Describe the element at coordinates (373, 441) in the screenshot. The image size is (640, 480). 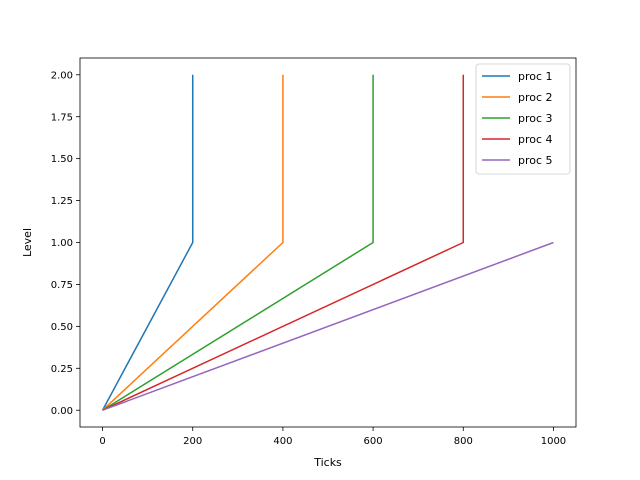
I see `x-tick-label: 600` at that location.